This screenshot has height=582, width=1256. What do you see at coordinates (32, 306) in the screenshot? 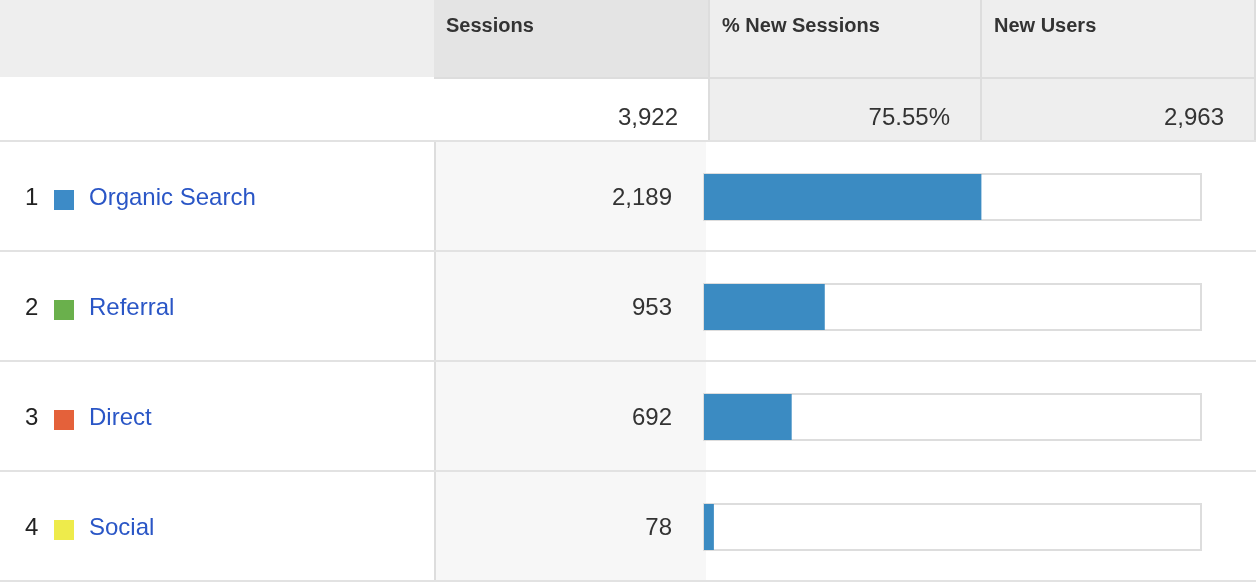
I see `text: 2` at bounding box center [32, 306].